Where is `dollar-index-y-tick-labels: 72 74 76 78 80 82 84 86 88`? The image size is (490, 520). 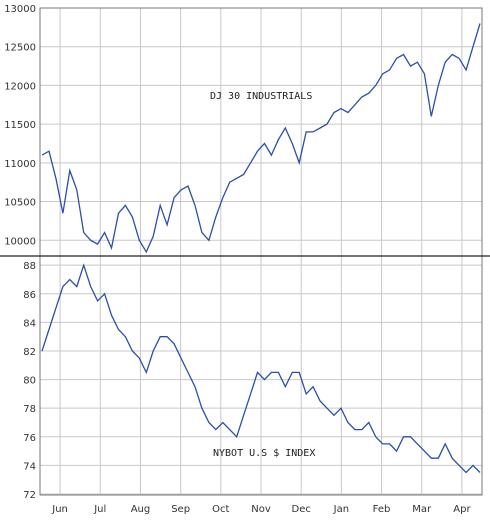
dollar-index-y-tick-labels: 72 74 76 78 80 82 84 86 88 is located at coordinates (29, 381).